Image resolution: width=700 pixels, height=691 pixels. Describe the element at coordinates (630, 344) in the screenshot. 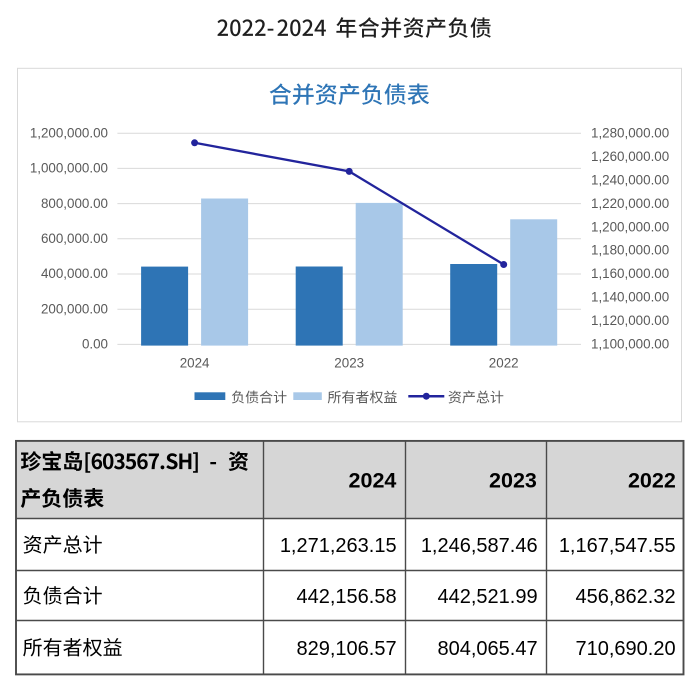

I see `svg-text: 1,100,000.00` at that location.